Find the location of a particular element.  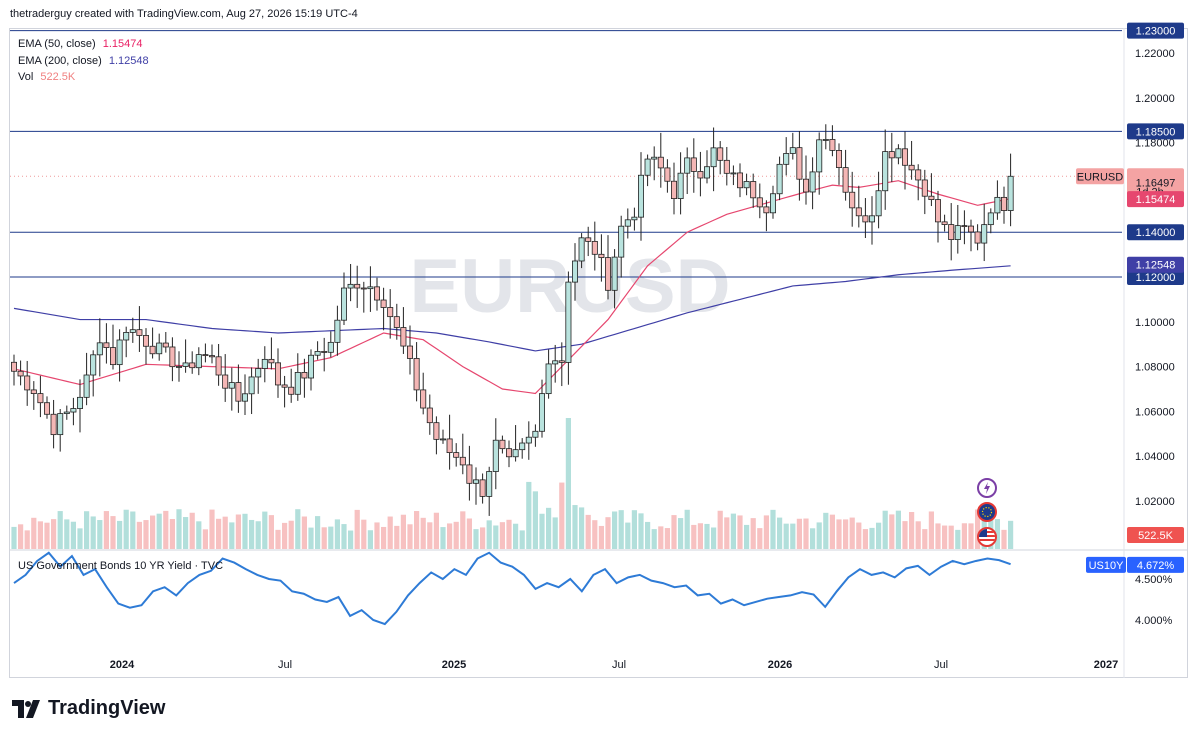

legend-volume: Vol 522.5K is located at coordinates (83, 77).